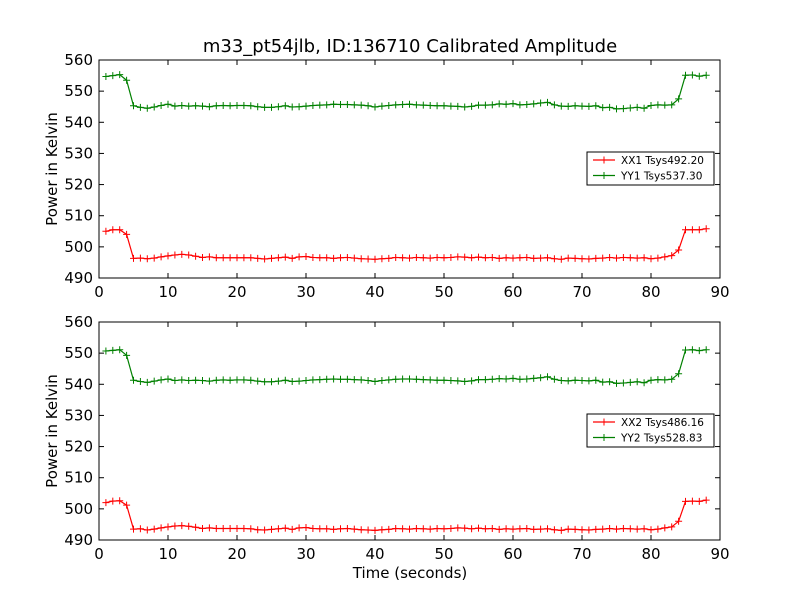 This screenshot has height=604, width=800. Describe the element at coordinates (661, 439) in the screenshot. I see `legend-label: YY2 Tsys528.83` at that location.